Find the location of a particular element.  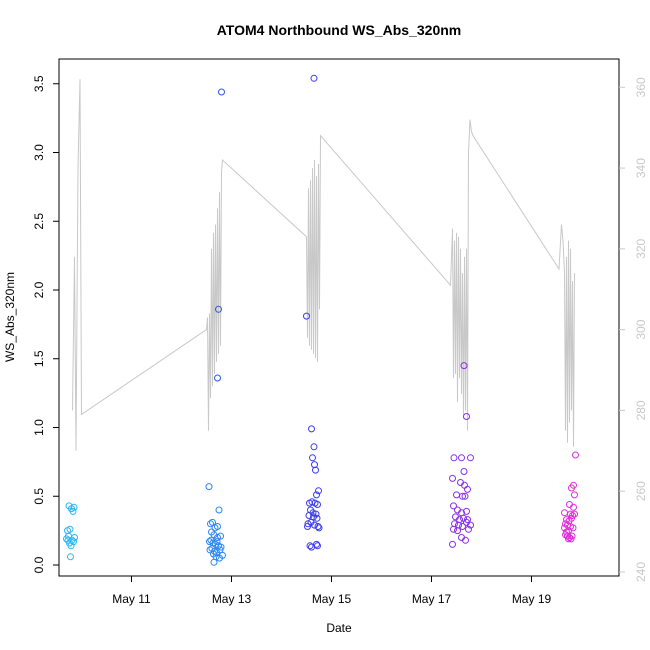

y-right-tick-label: 360 is located at coordinates (641, 87).